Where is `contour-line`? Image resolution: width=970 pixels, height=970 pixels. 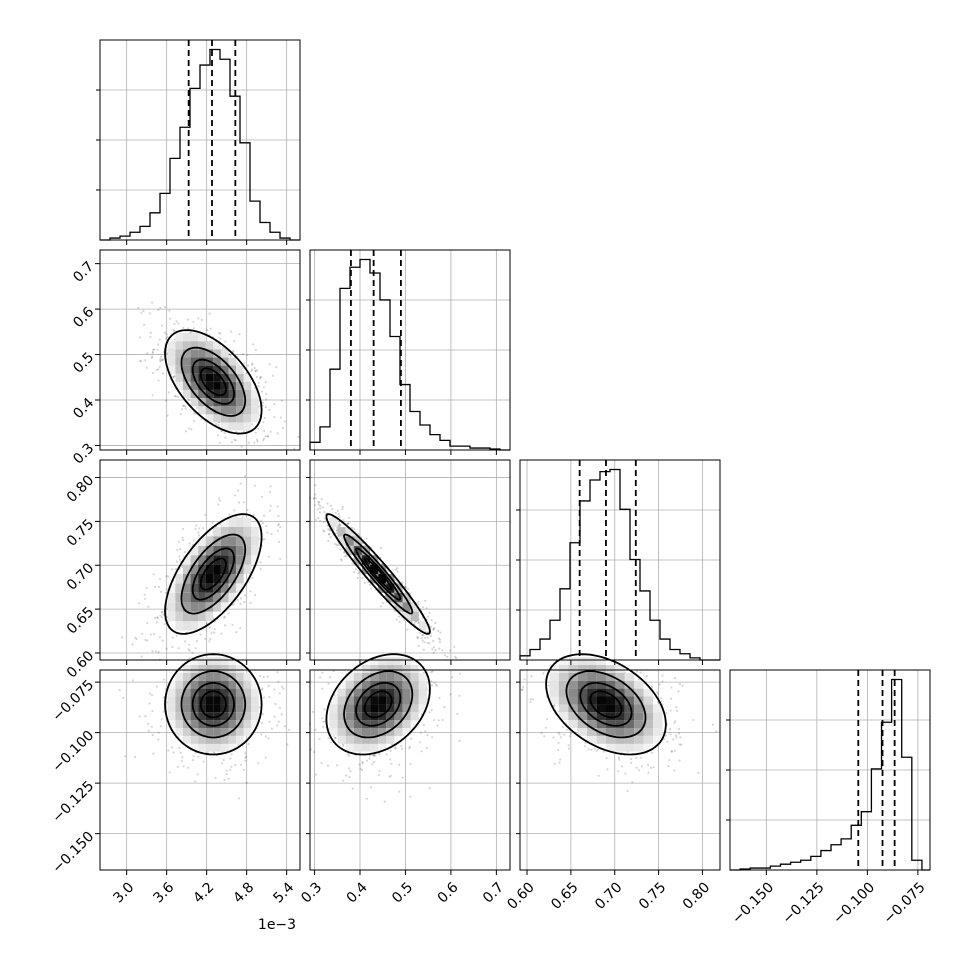
contour-line is located at coordinates (213, 574).